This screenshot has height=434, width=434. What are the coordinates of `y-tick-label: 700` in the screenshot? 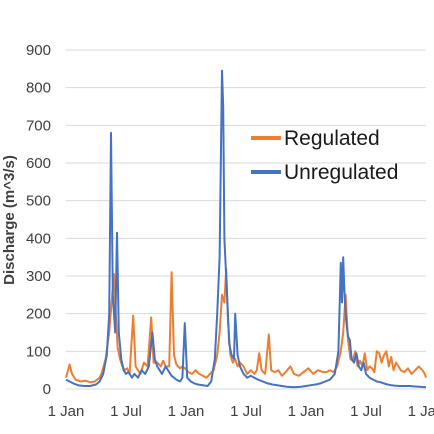 It's located at (38, 125).